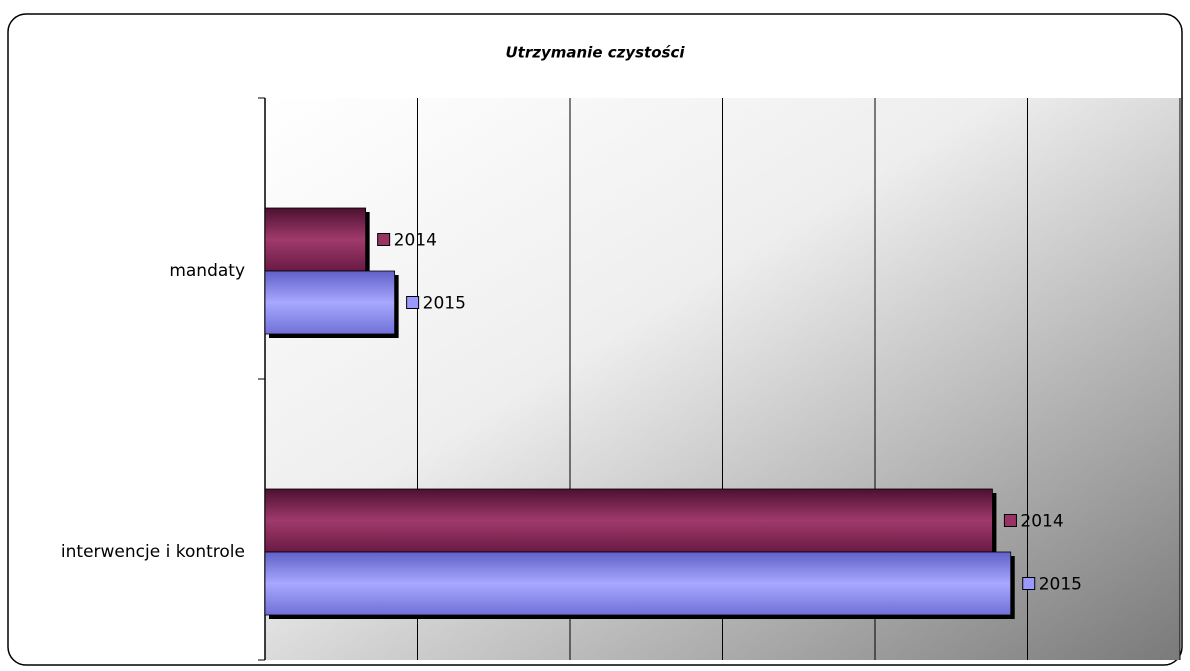 This screenshot has width=1190, height=671. Describe the element at coordinates (596, 53) in the screenshot. I see `chart-title: Utrzymanie czystości` at that location.